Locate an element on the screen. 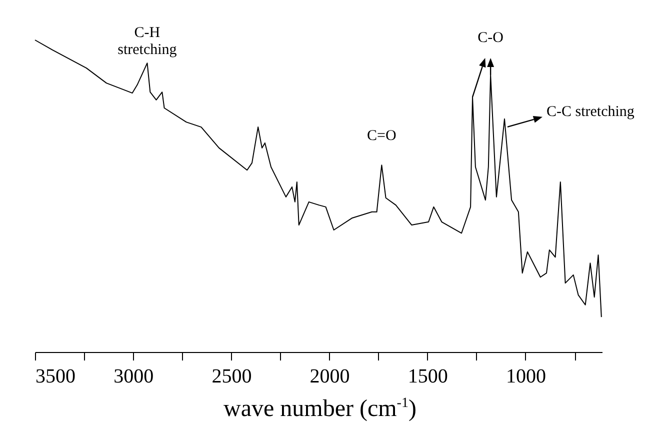 The height and width of the screenshot is (446, 659). annotation: C-H stretching is located at coordinates (148, 41).